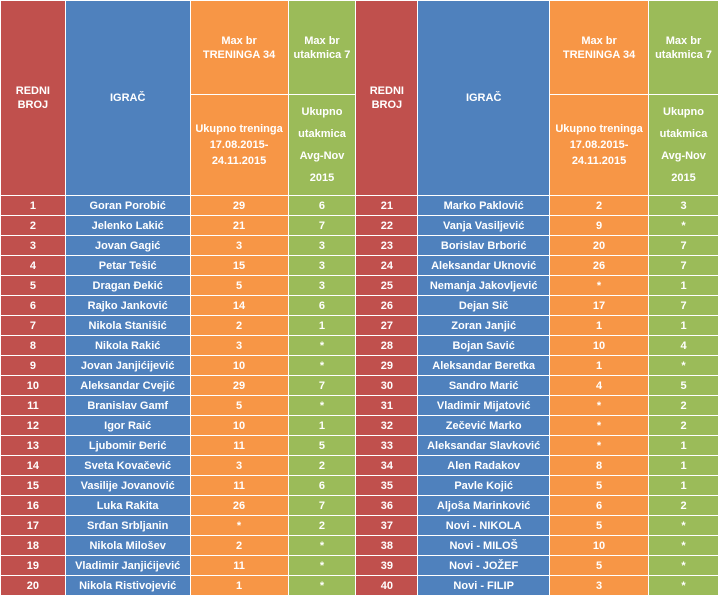 The width and height of the screenshot is (719, 615). I want to click on player-name: Aleksandar Slavković, so click(484, 445).